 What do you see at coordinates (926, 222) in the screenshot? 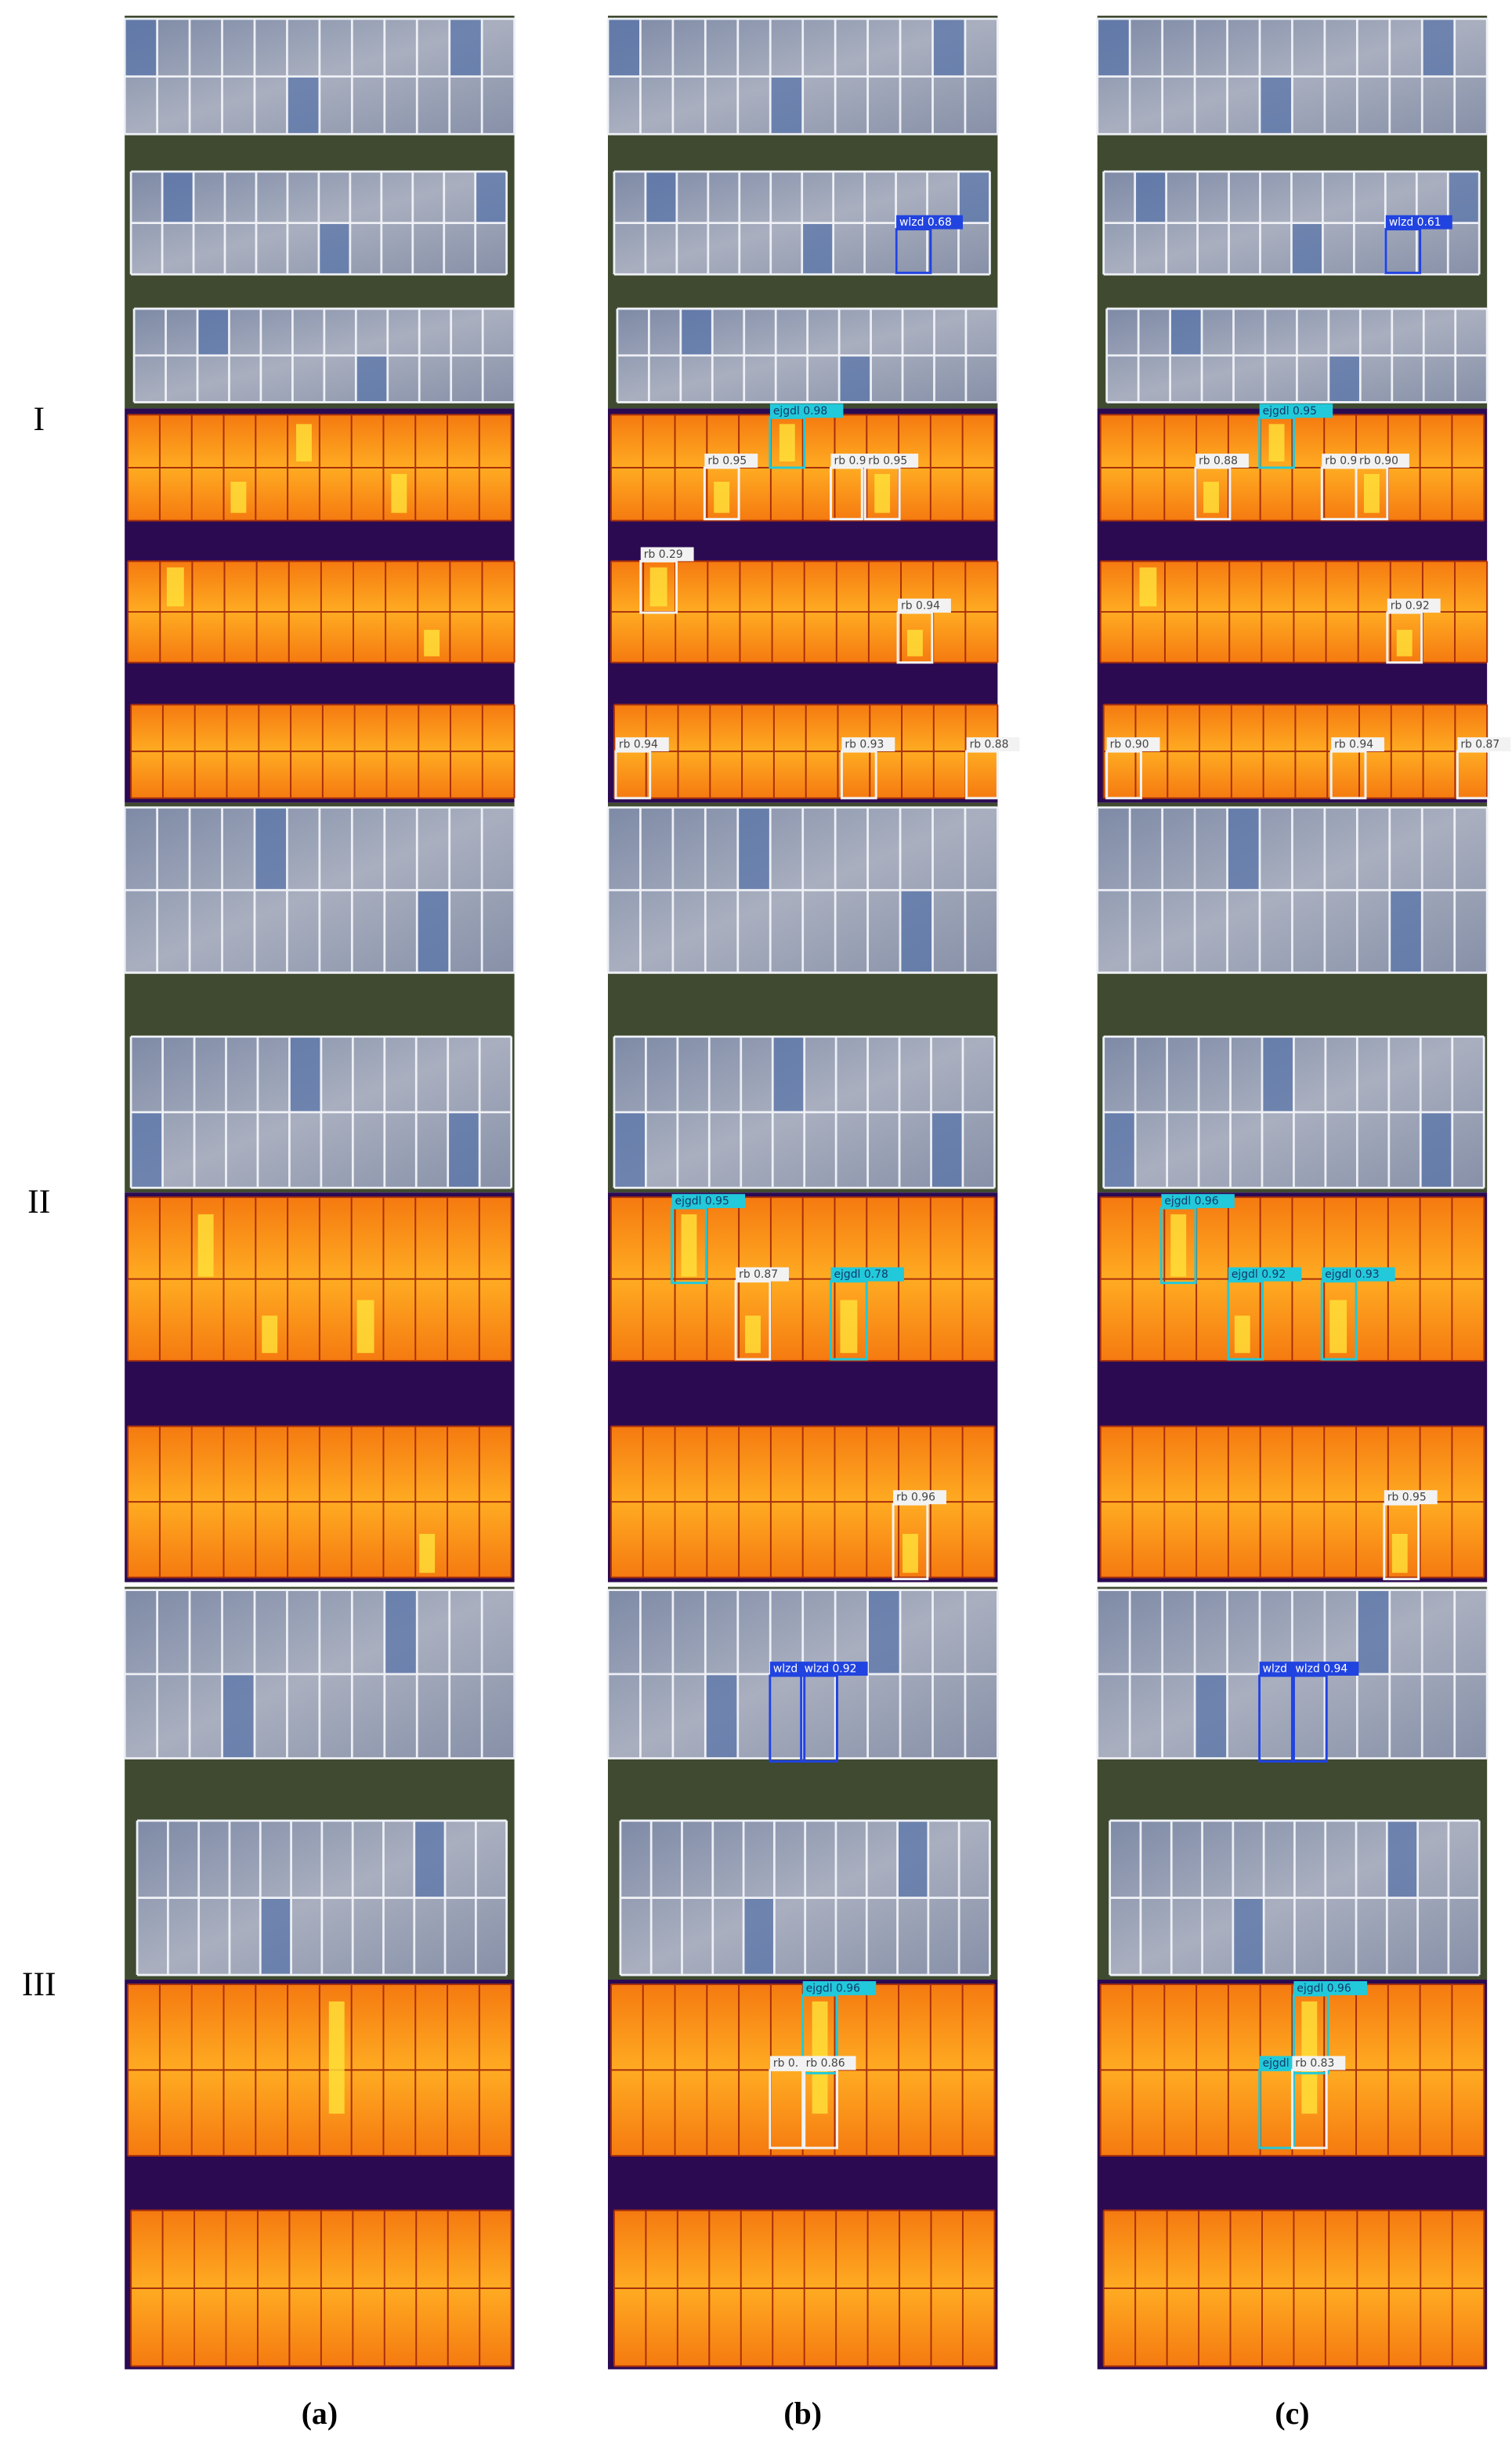
I see `detection-label: wlzd 0.68` at bounding box center [926, 222].